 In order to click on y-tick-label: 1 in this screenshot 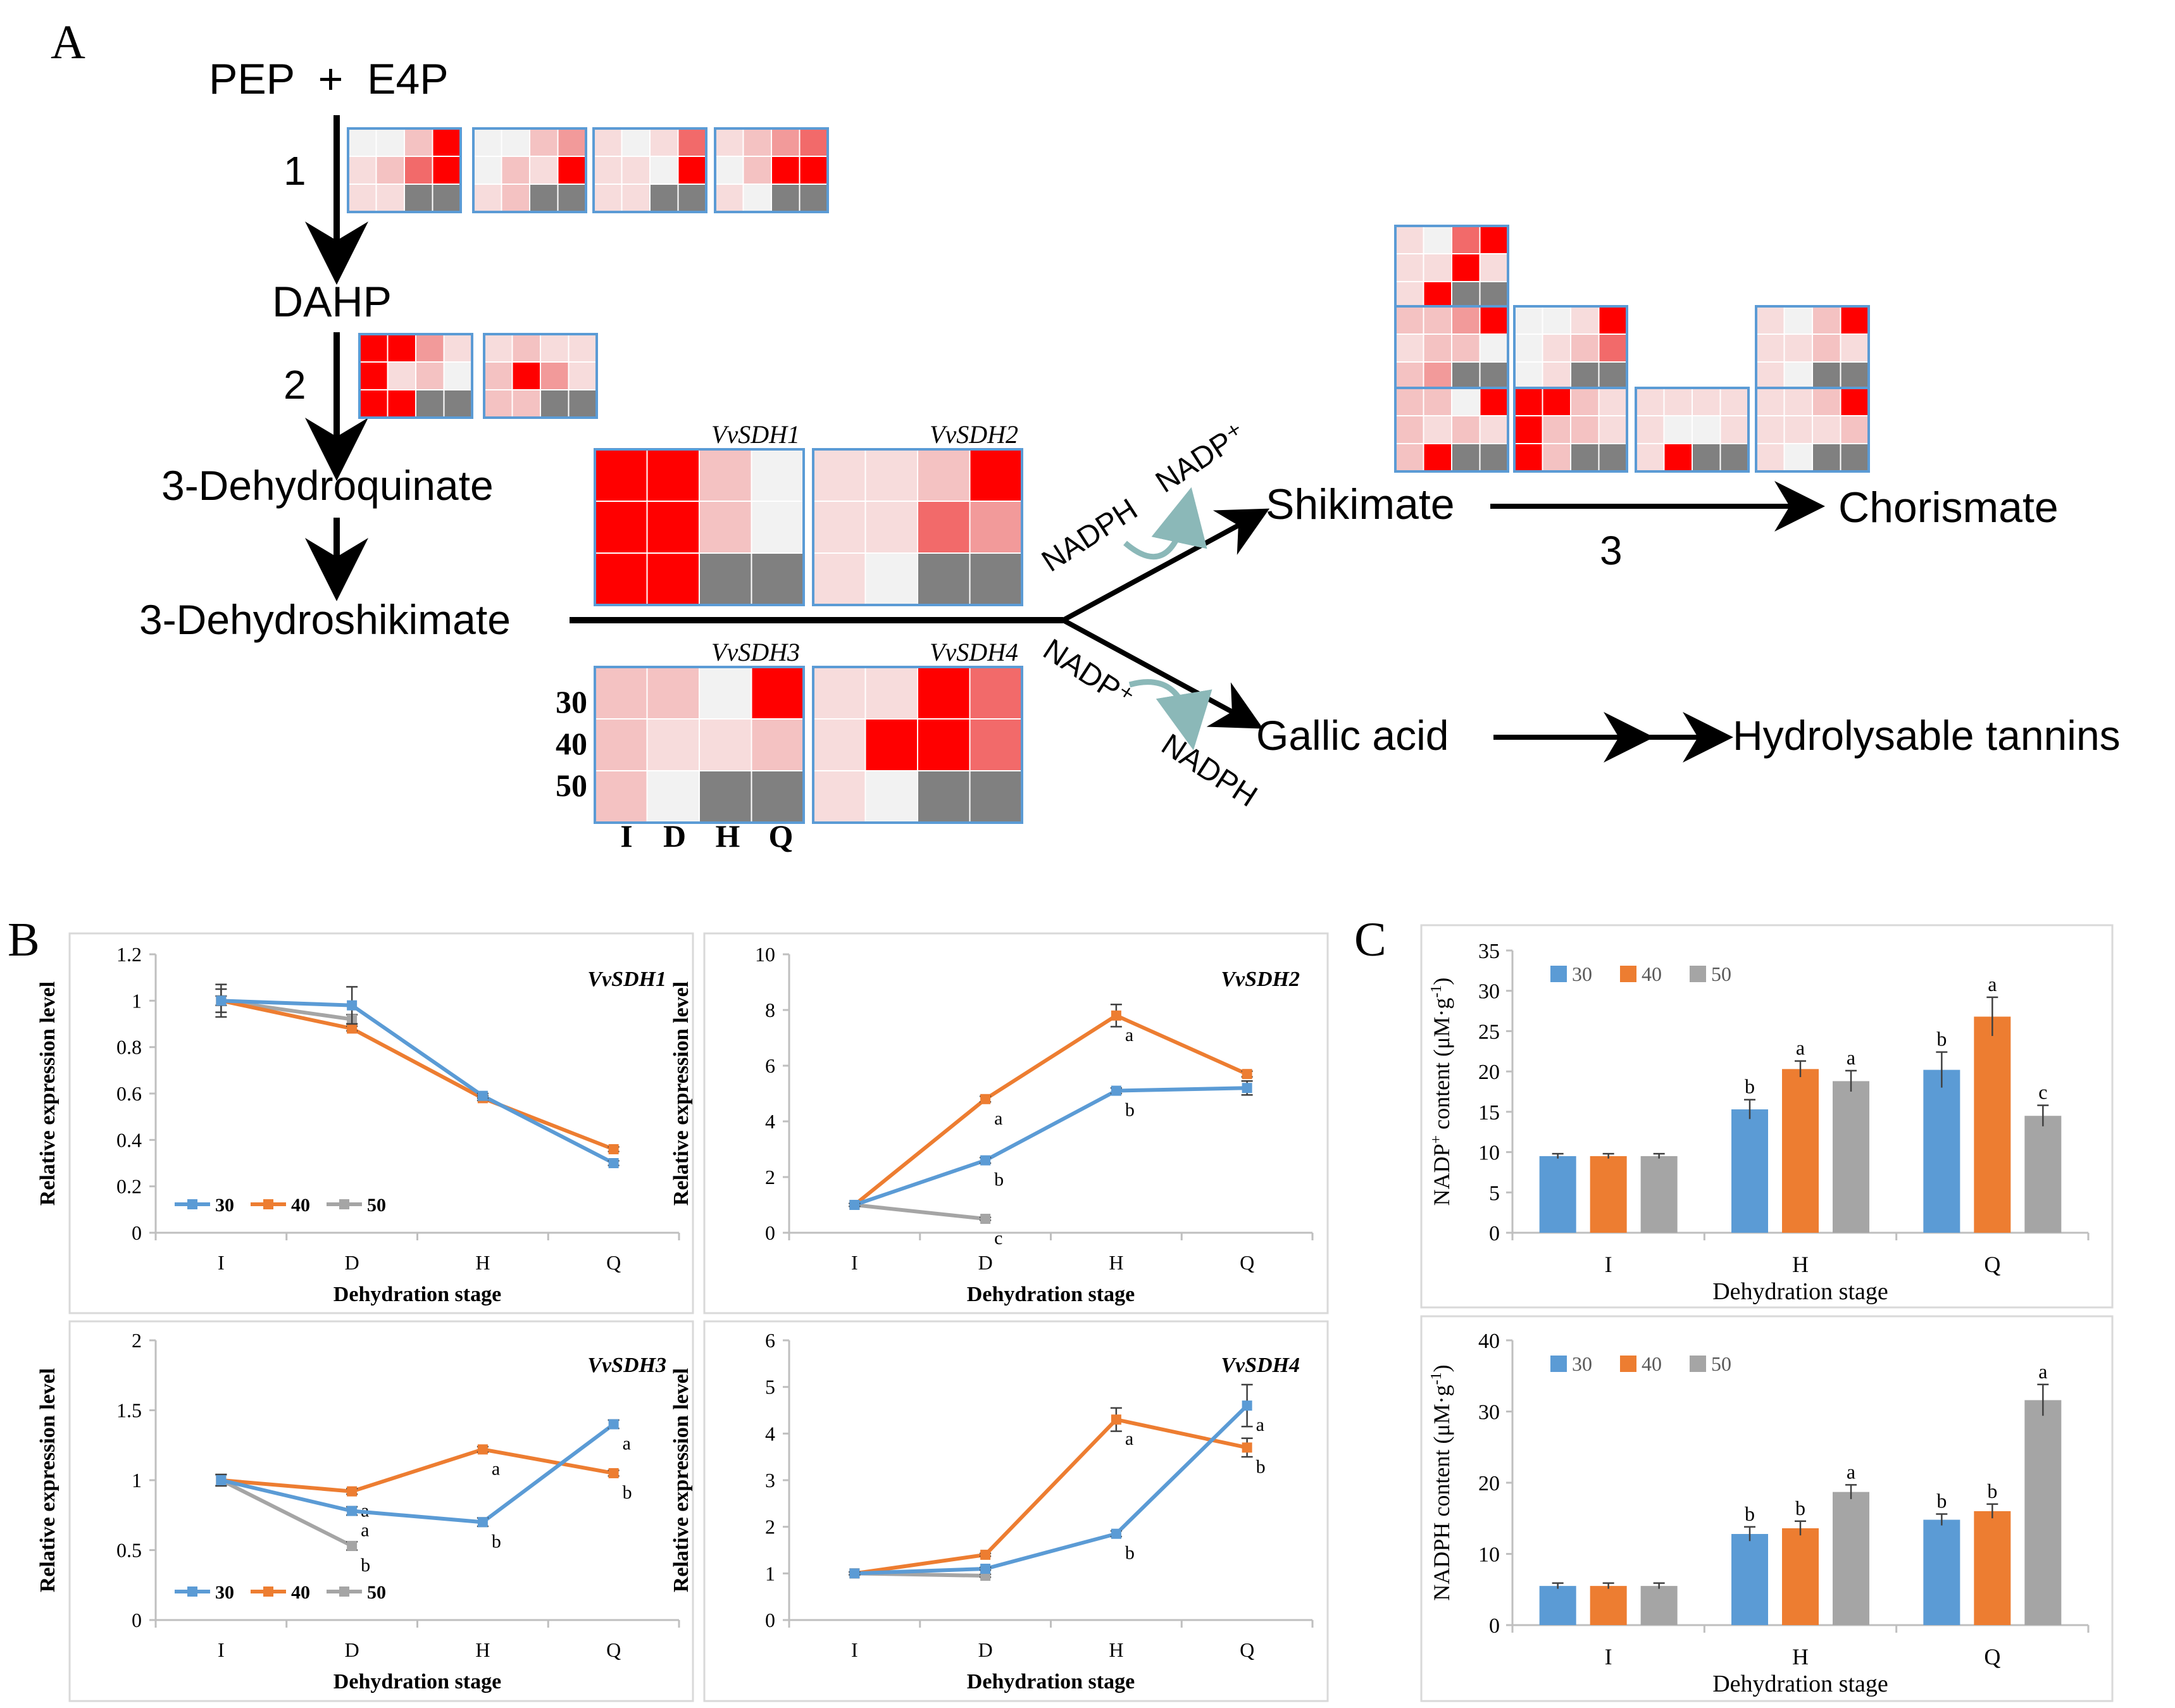, I will do `click(137, 1000)`.